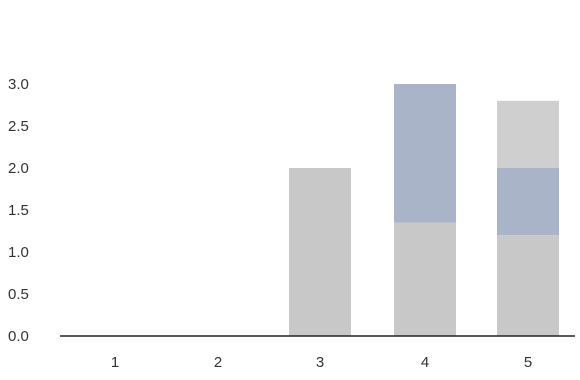  Describe the element at coordinates (425, 362) in the screenshot. I see `x-tick-label: 4` at that location.